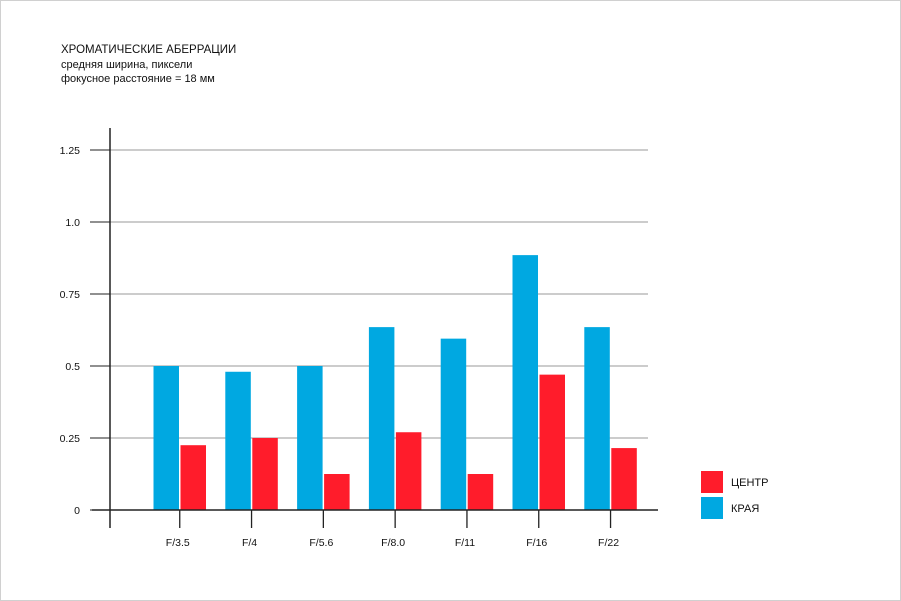 This screenshot has height=601, width=901. I want to click on y-tick-label: 1.25, so click(70, 151).